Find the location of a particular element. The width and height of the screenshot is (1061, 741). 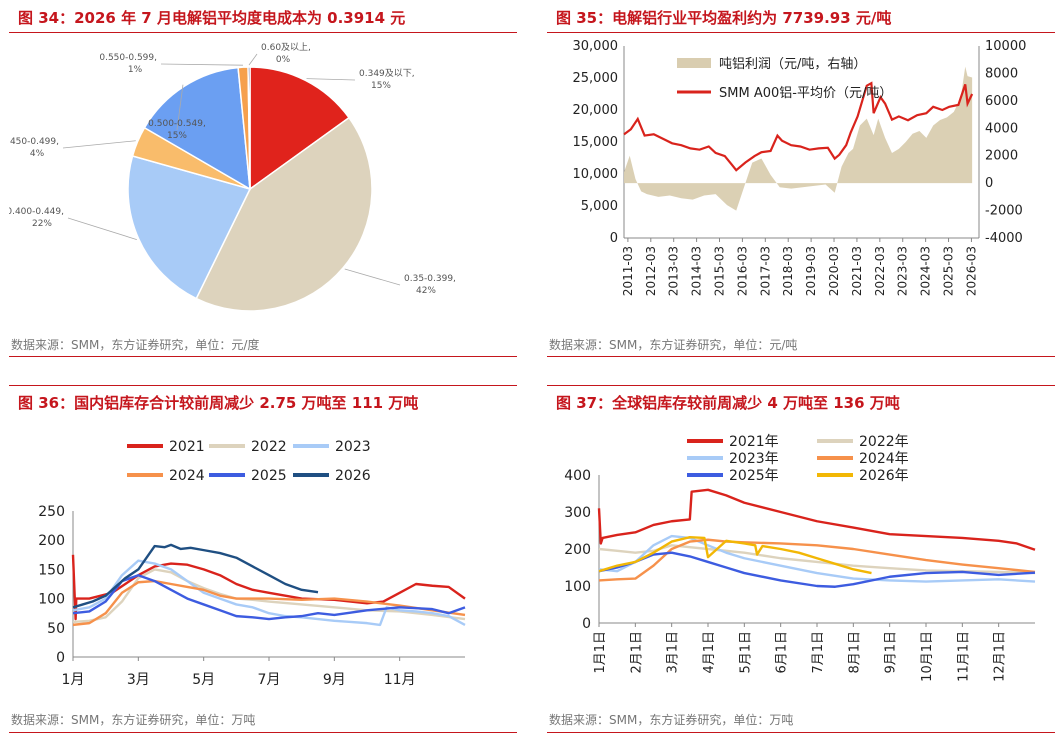

legend-label-price: SMM A00铝-平均价（元/吨） is located at coordinates (805, 93).